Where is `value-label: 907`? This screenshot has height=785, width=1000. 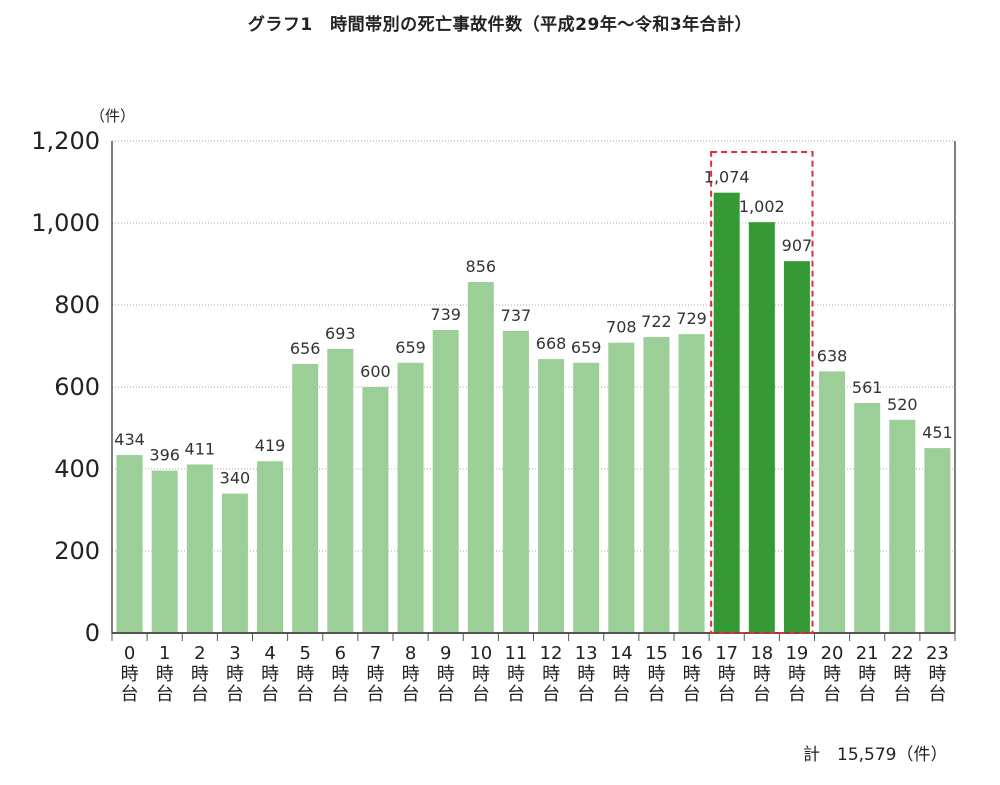 value-label: 907 is located at coordinates (797, 245).